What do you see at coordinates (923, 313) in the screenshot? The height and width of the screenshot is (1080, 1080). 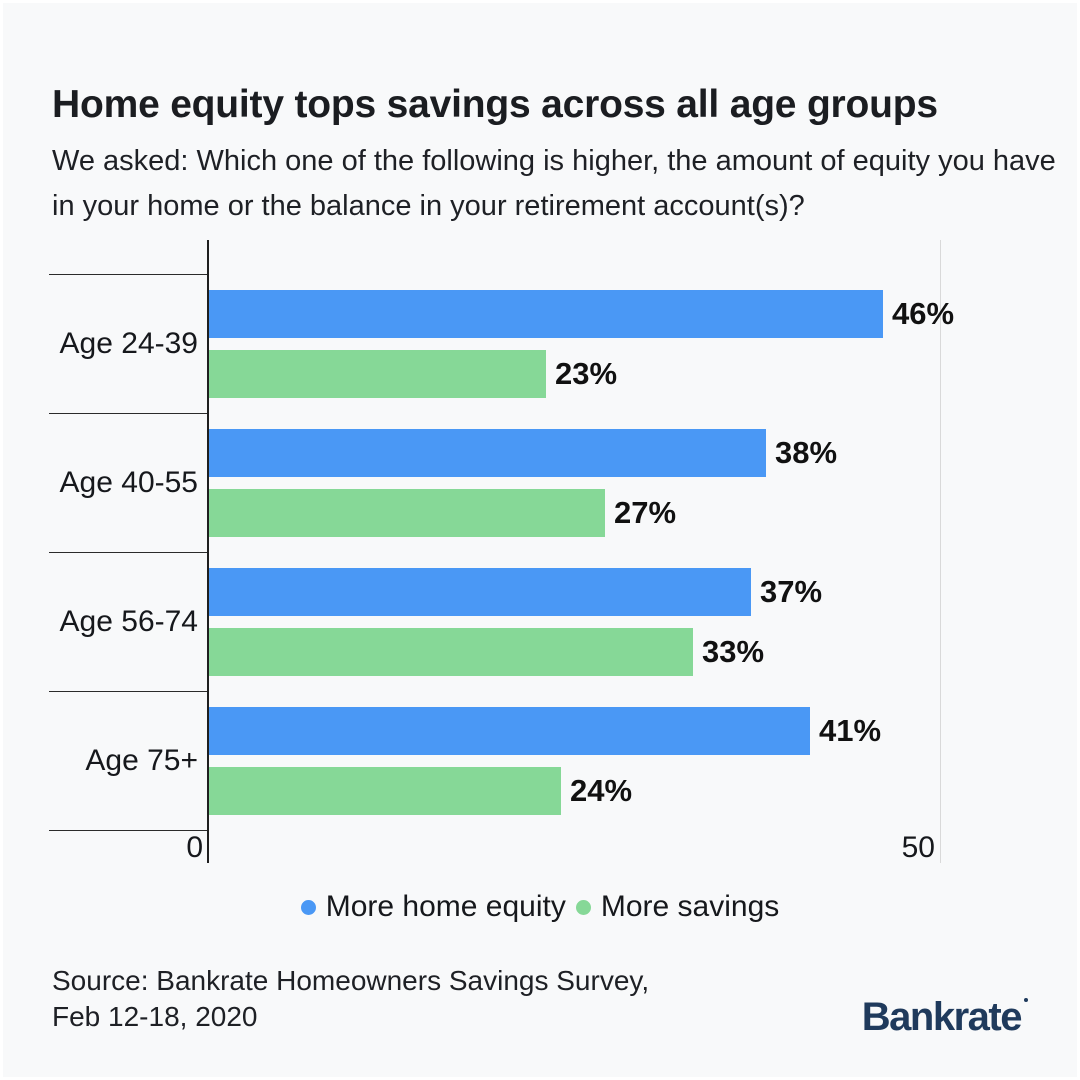 I see `bar-value-label: 46%` at bounding box center [923, 313].